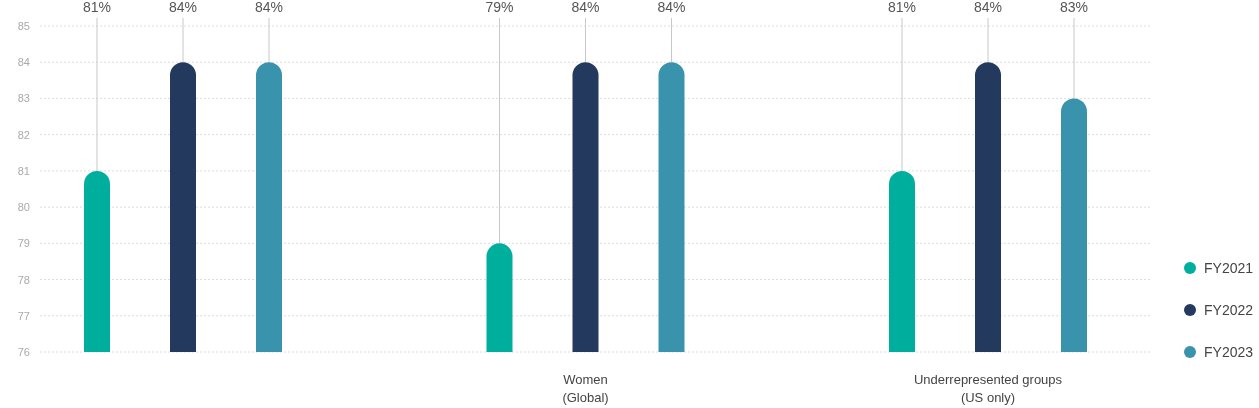 The height and width of the screenshot is (408, 1259). What do you see at coordinates (23, 134) in the screenshot?
I see `y-tick-label: 82` at bounding box center [23, 134].